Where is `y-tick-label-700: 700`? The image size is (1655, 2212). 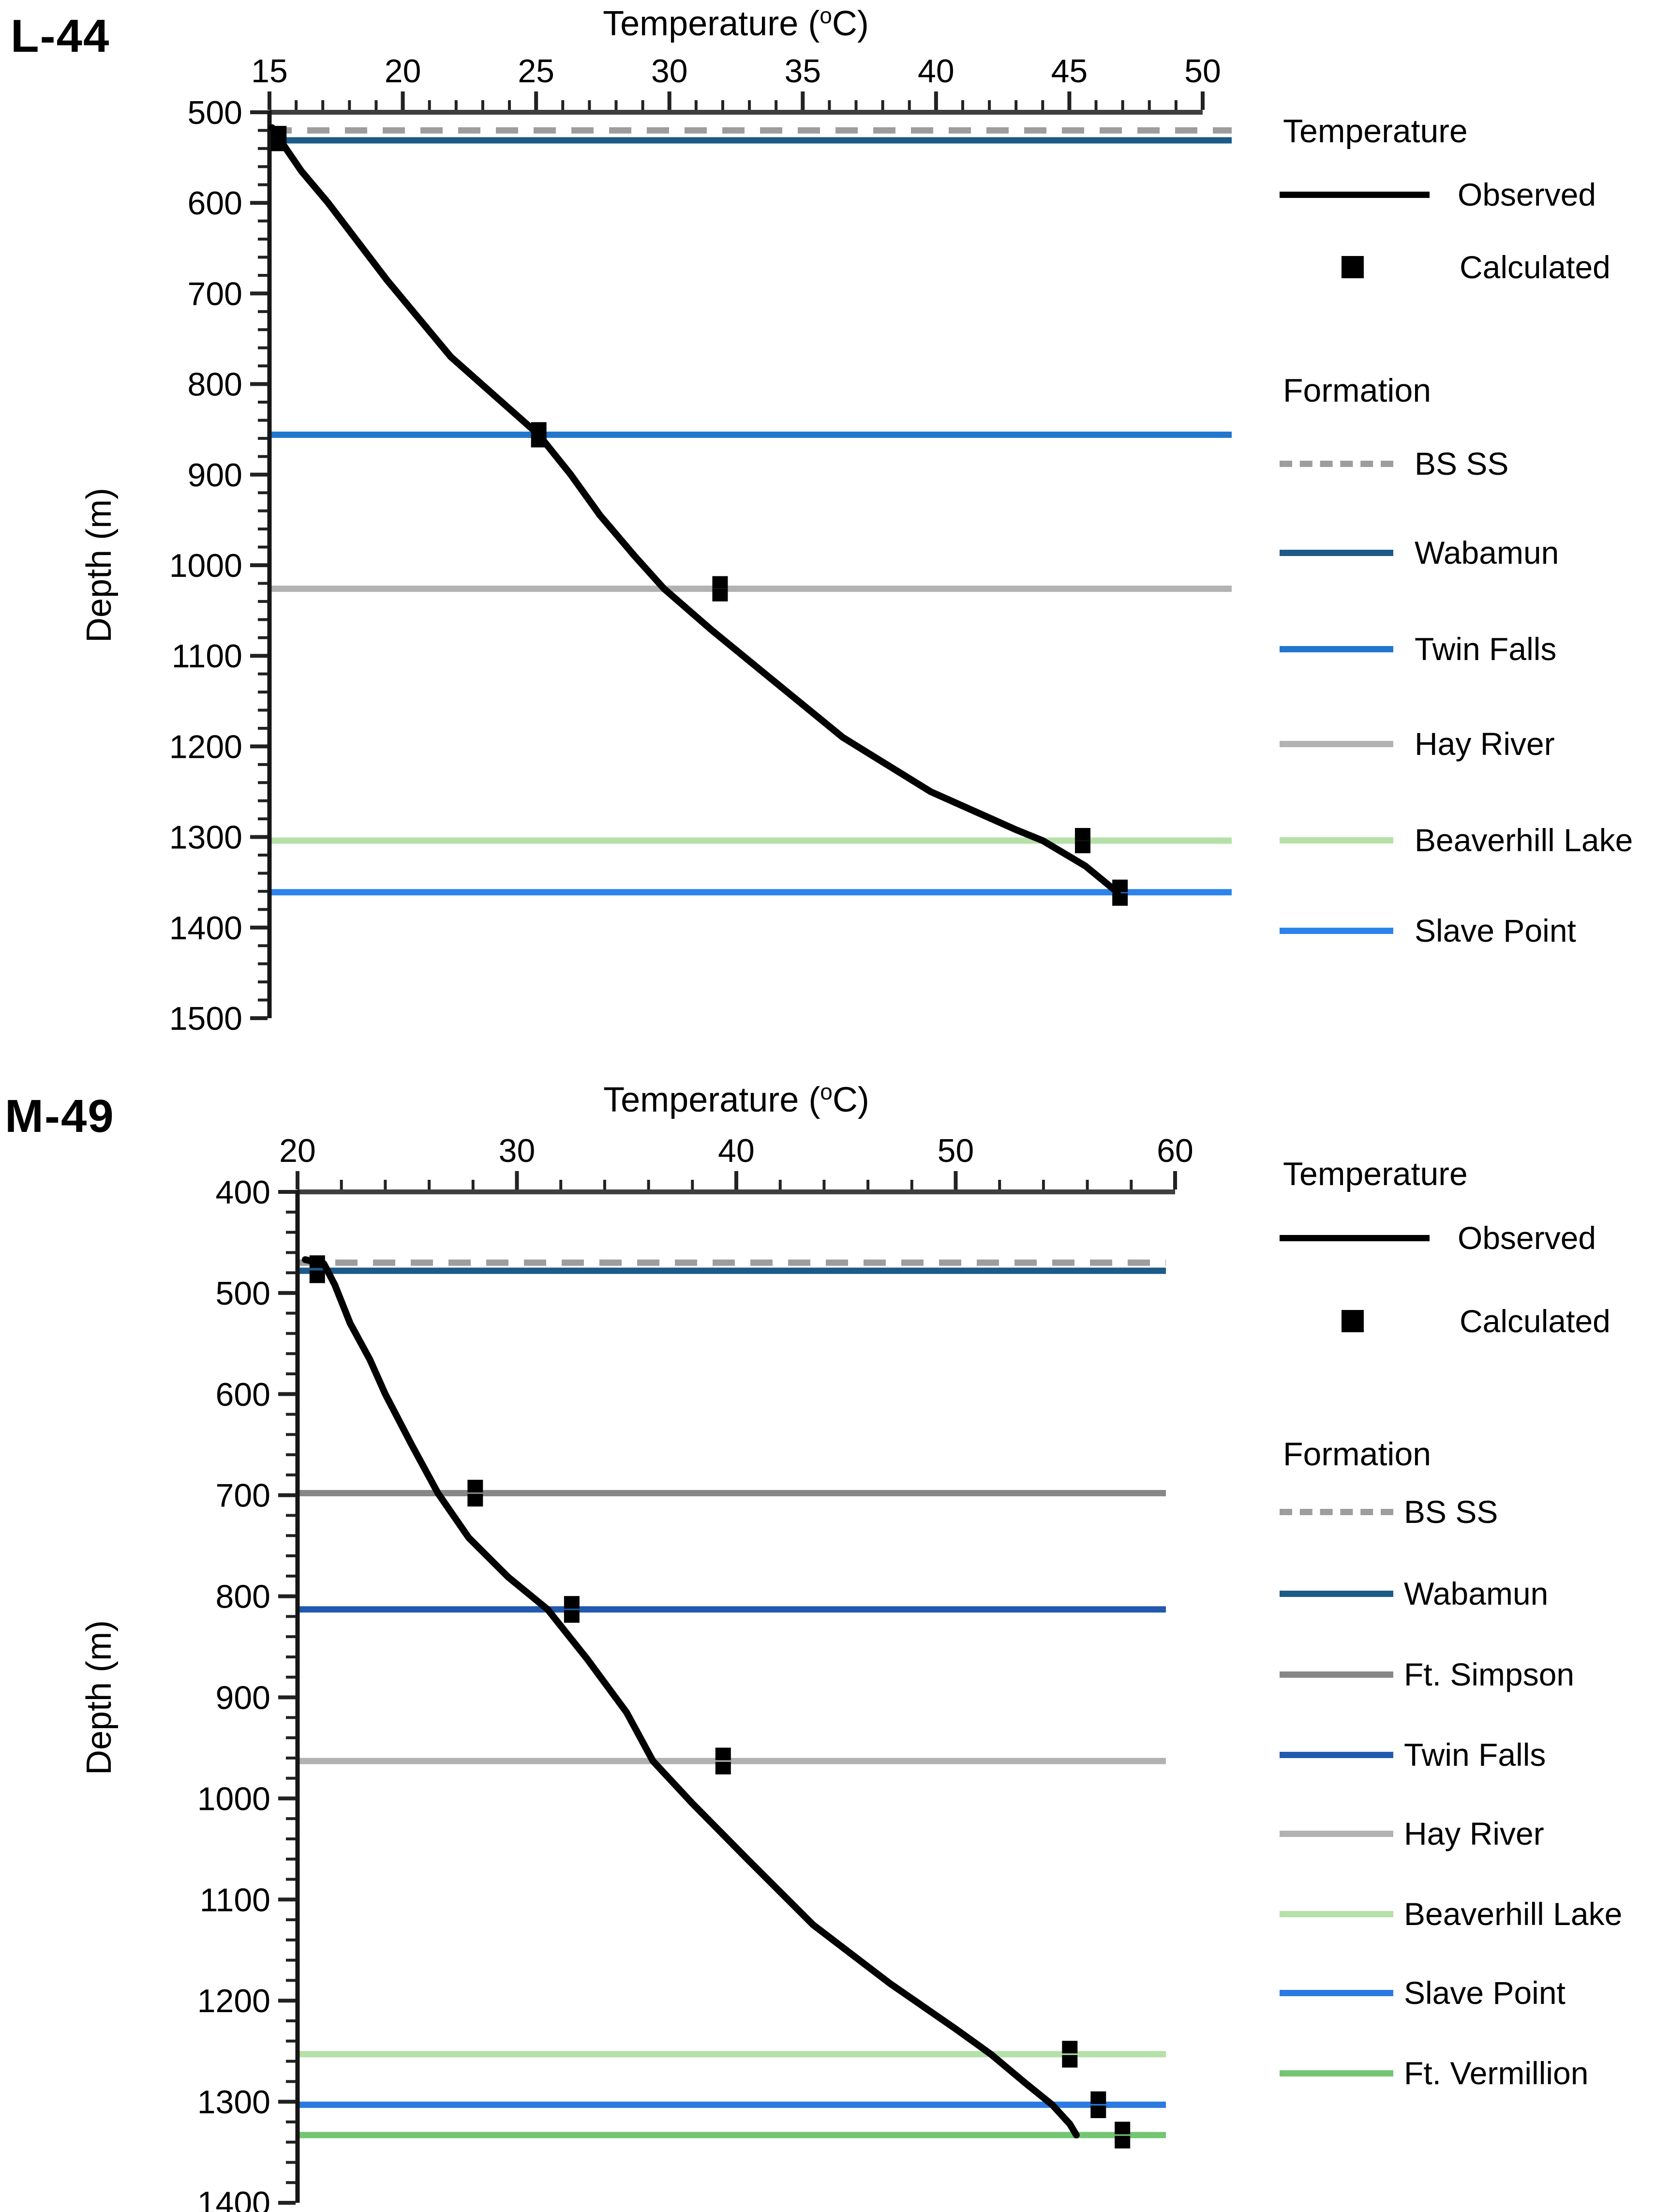
y-tick-label-700: 700 is located at coordinates (215, 293).